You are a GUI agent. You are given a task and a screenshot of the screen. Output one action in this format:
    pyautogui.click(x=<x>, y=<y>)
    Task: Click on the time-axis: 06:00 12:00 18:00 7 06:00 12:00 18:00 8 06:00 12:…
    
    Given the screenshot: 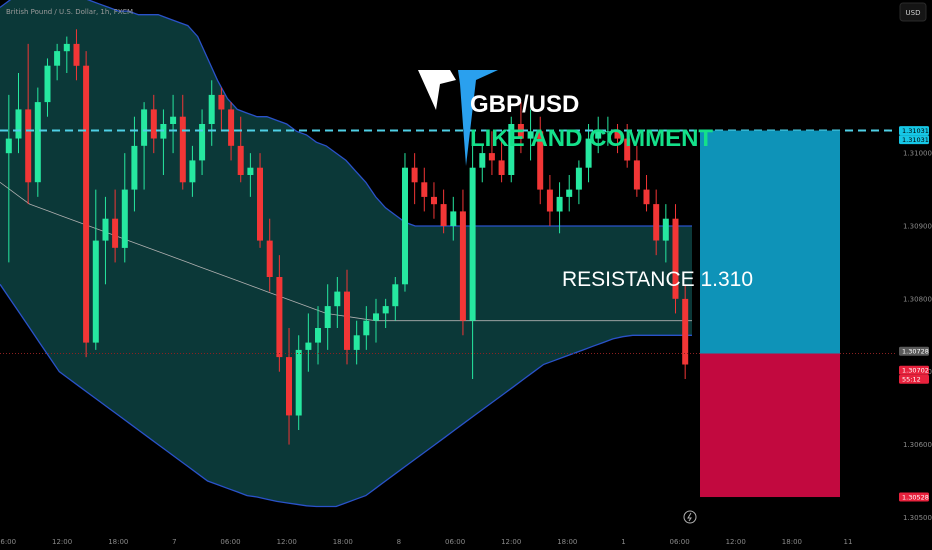 What is the action you would take?
    pyautogui.click(x=426, y=542)
    